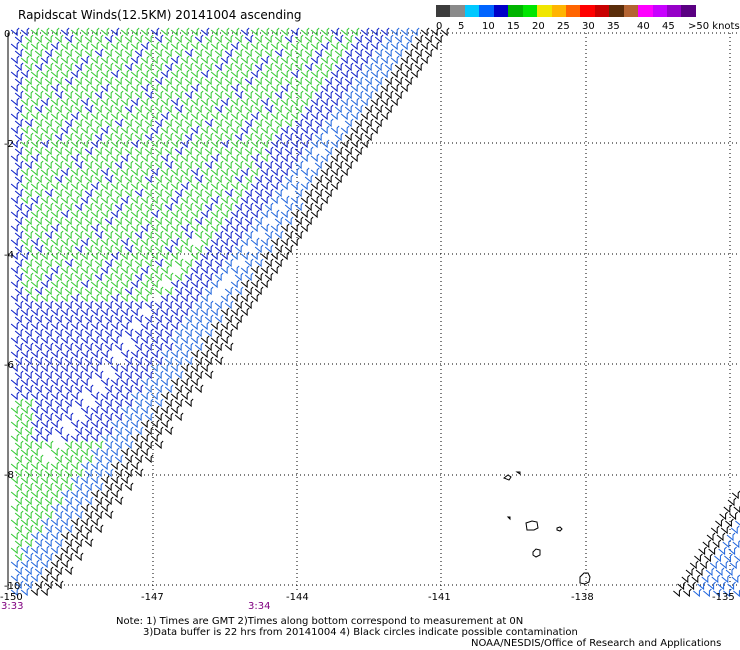  I want to click on wind-speed-legend: 0 5 10 15 20 25 30 35 40 45 >50 knots, so click(588, 20).